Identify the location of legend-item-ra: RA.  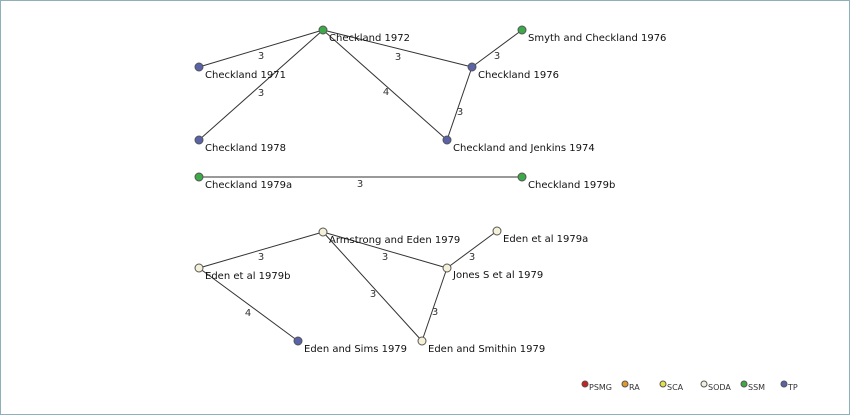
(630, 386).